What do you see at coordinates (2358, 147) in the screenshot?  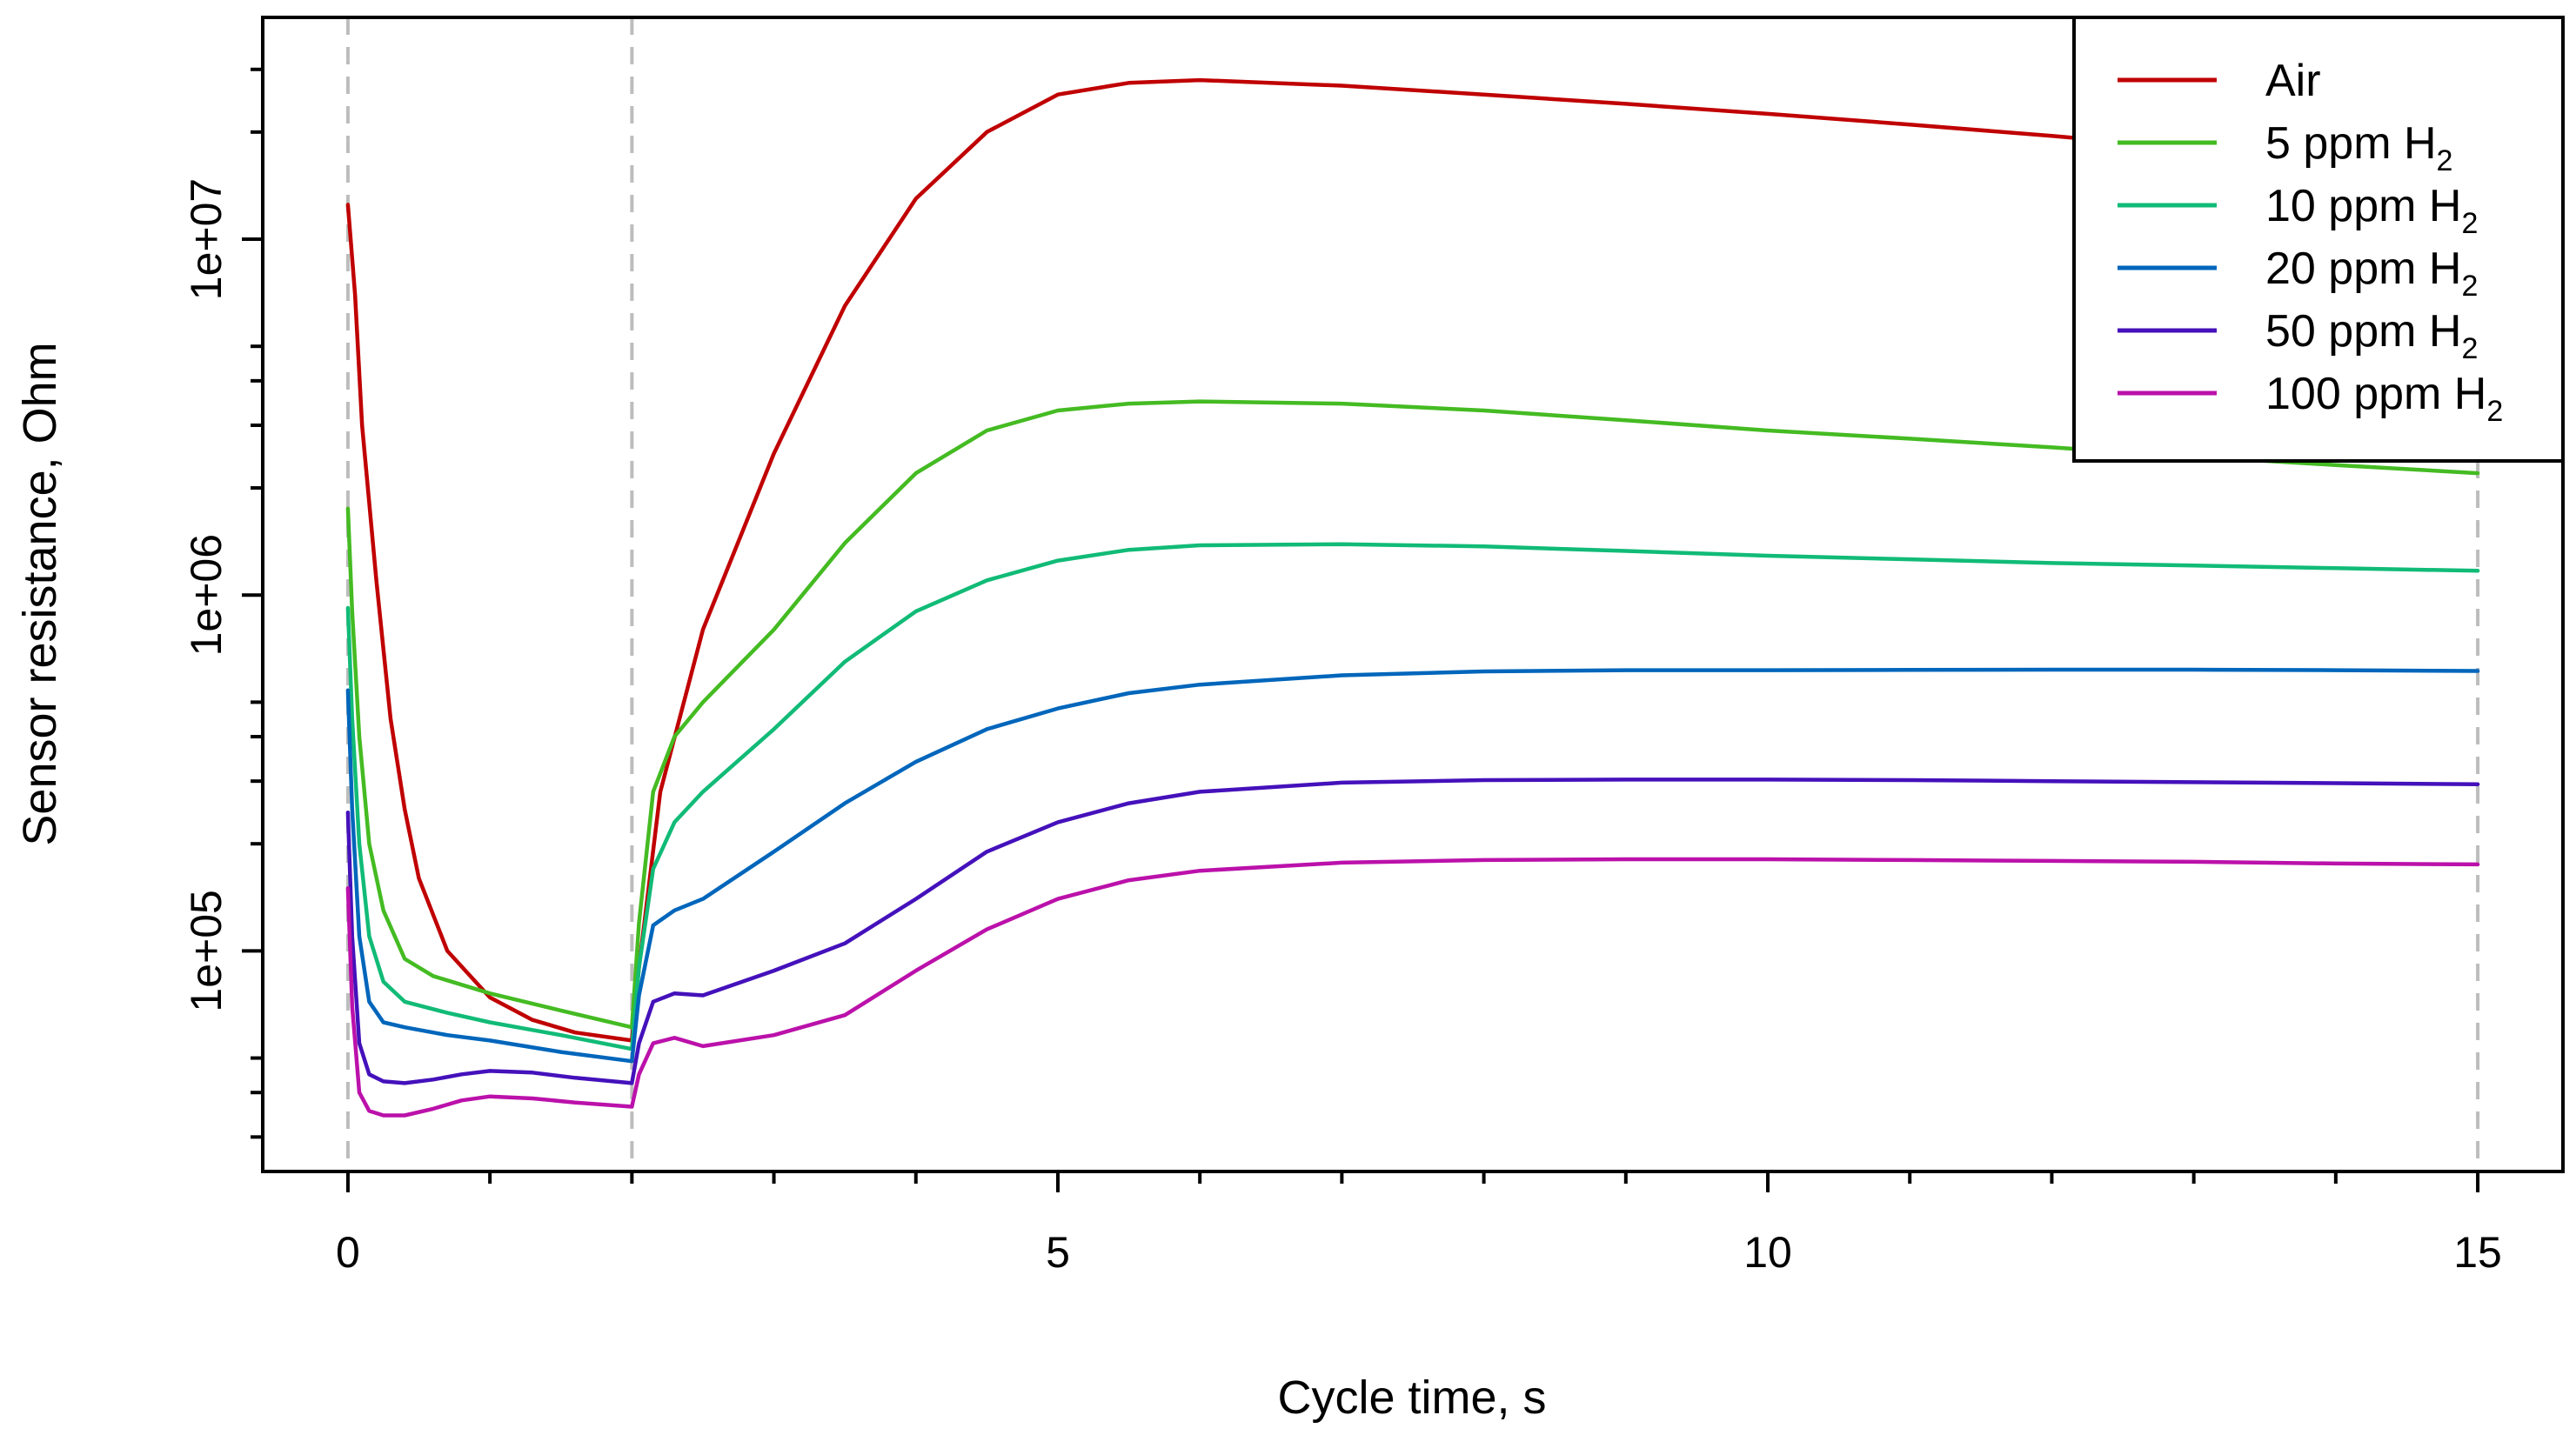 I see `legend-label: 5 ppm H2` at bounding box center [2358, 147].